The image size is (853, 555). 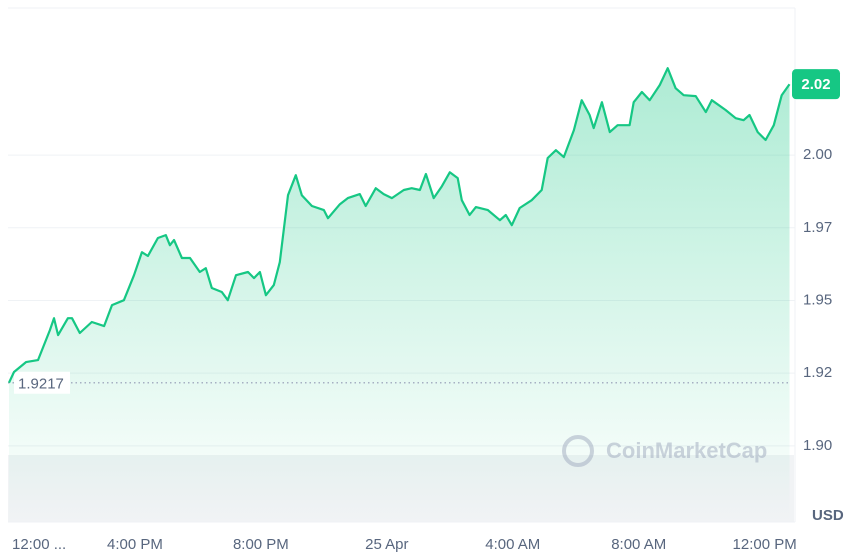 I want to click on last-price-label: 2.02, so click(x=815, y=84).